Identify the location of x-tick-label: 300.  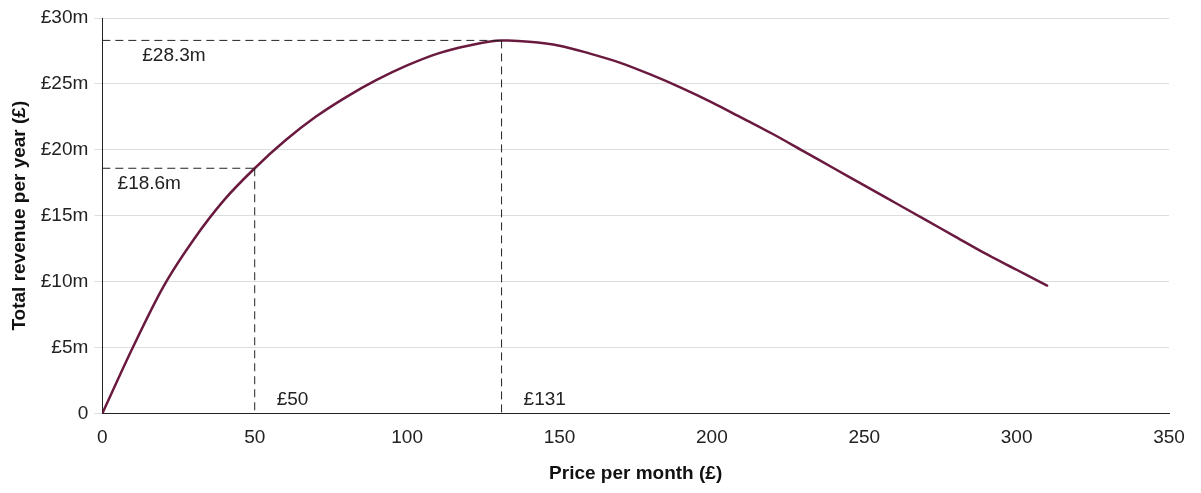
(1016, 437).